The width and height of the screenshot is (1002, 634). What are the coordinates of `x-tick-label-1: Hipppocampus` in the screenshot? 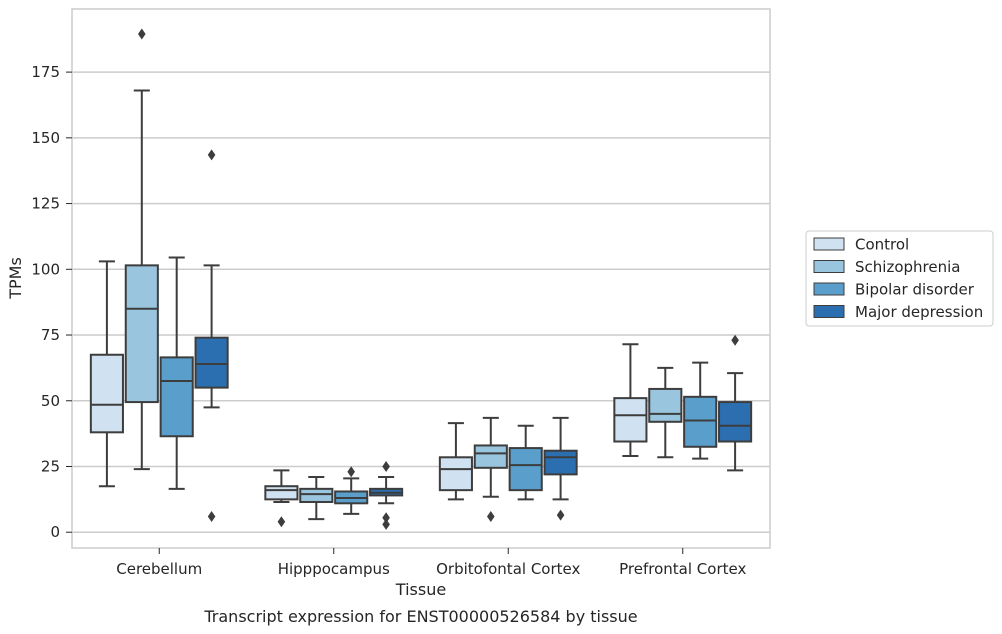 It's located at (334, 569).